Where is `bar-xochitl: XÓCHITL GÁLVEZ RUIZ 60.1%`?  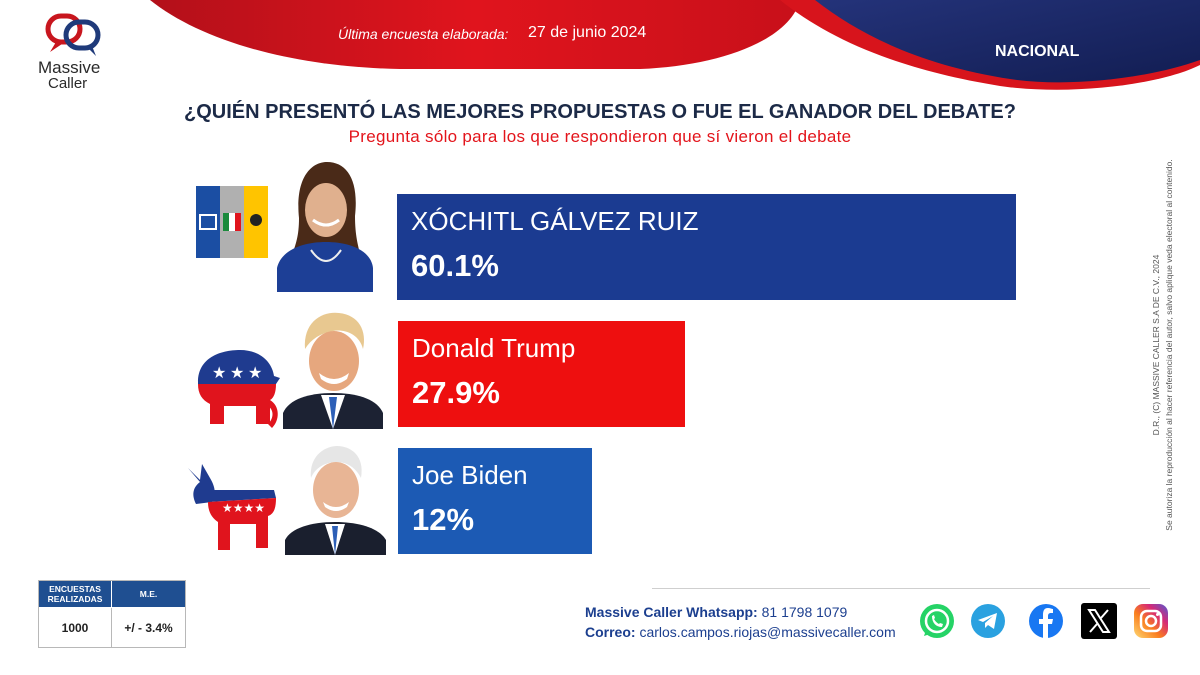 bar-xochitl: XÓCHITL GÁLVEZ RUIZ 60.1% is located at coordinates (707, 247).